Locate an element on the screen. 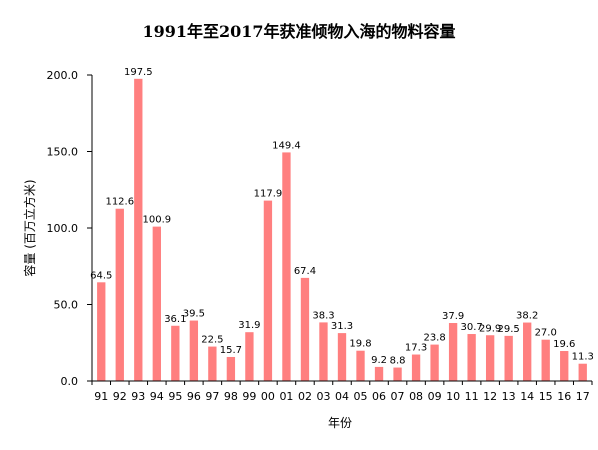  data-label-10: 37.9 is located at coordinates (453, 316).